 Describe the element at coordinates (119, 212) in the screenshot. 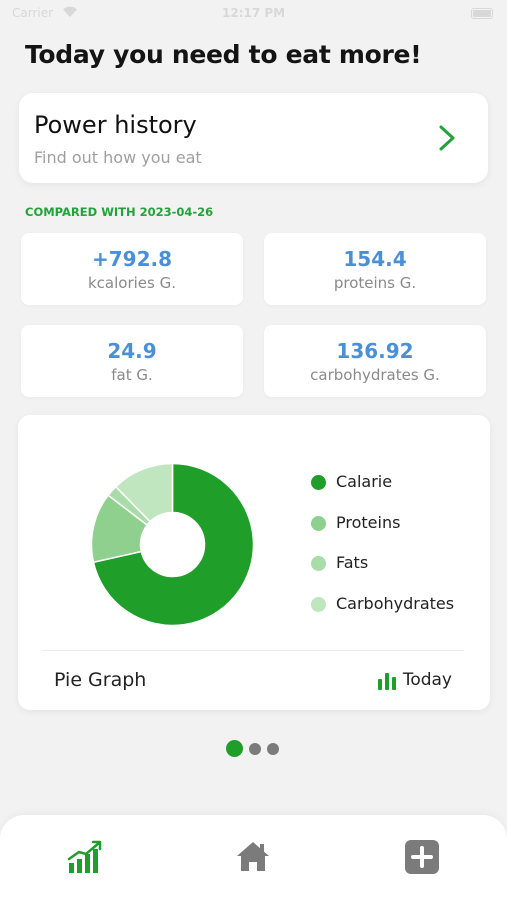

I see `comparison-date-label: COMPARED WITH 2023-04-26` at that location.